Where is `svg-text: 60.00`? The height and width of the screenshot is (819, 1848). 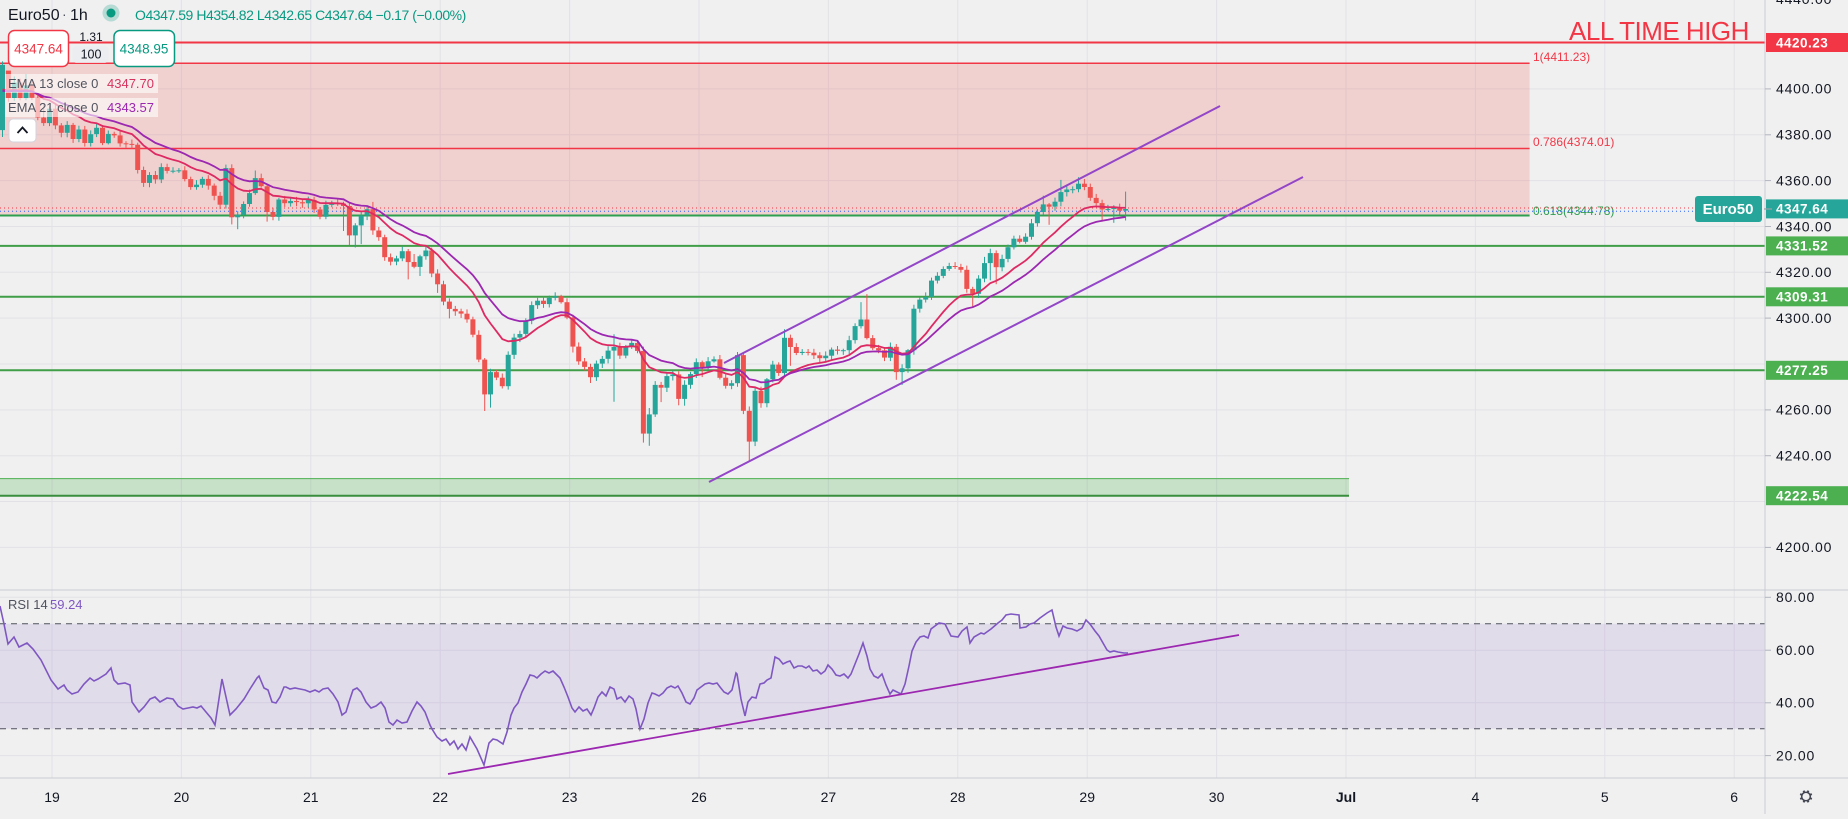
svg-text: 60.00 is located at coordinates (1795, 650).